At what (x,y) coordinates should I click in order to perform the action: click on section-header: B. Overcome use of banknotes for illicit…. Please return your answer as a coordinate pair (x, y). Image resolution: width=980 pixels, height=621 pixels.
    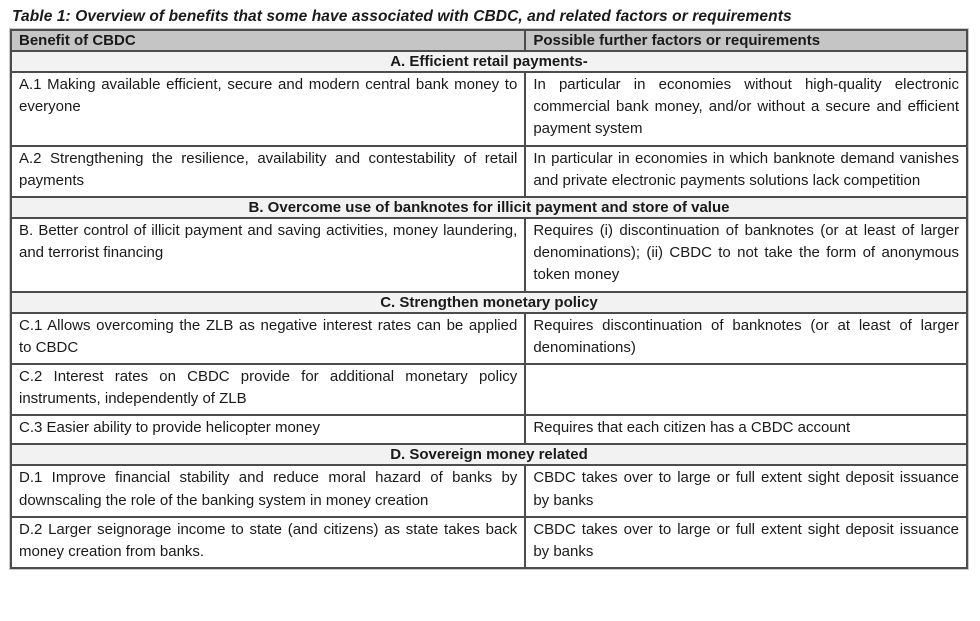
    Looking at the image, I should click on (489, 207).